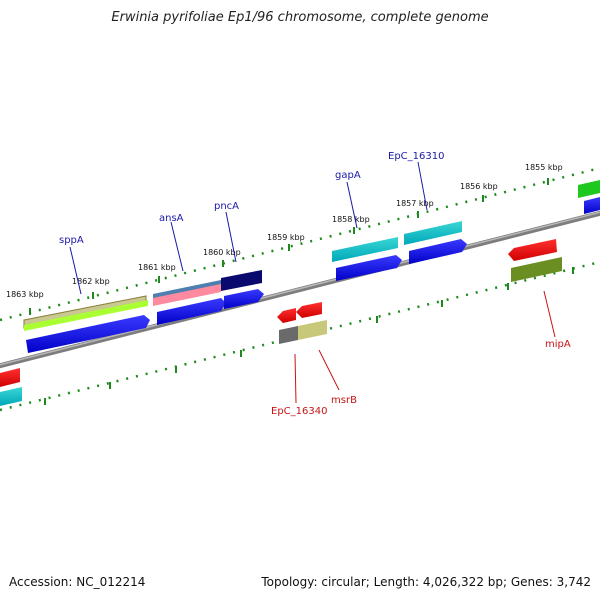 The width and height of the screenshot is (600, 600). I want to click on tick-label-1855: 1855 kbp, so click(544, 167).